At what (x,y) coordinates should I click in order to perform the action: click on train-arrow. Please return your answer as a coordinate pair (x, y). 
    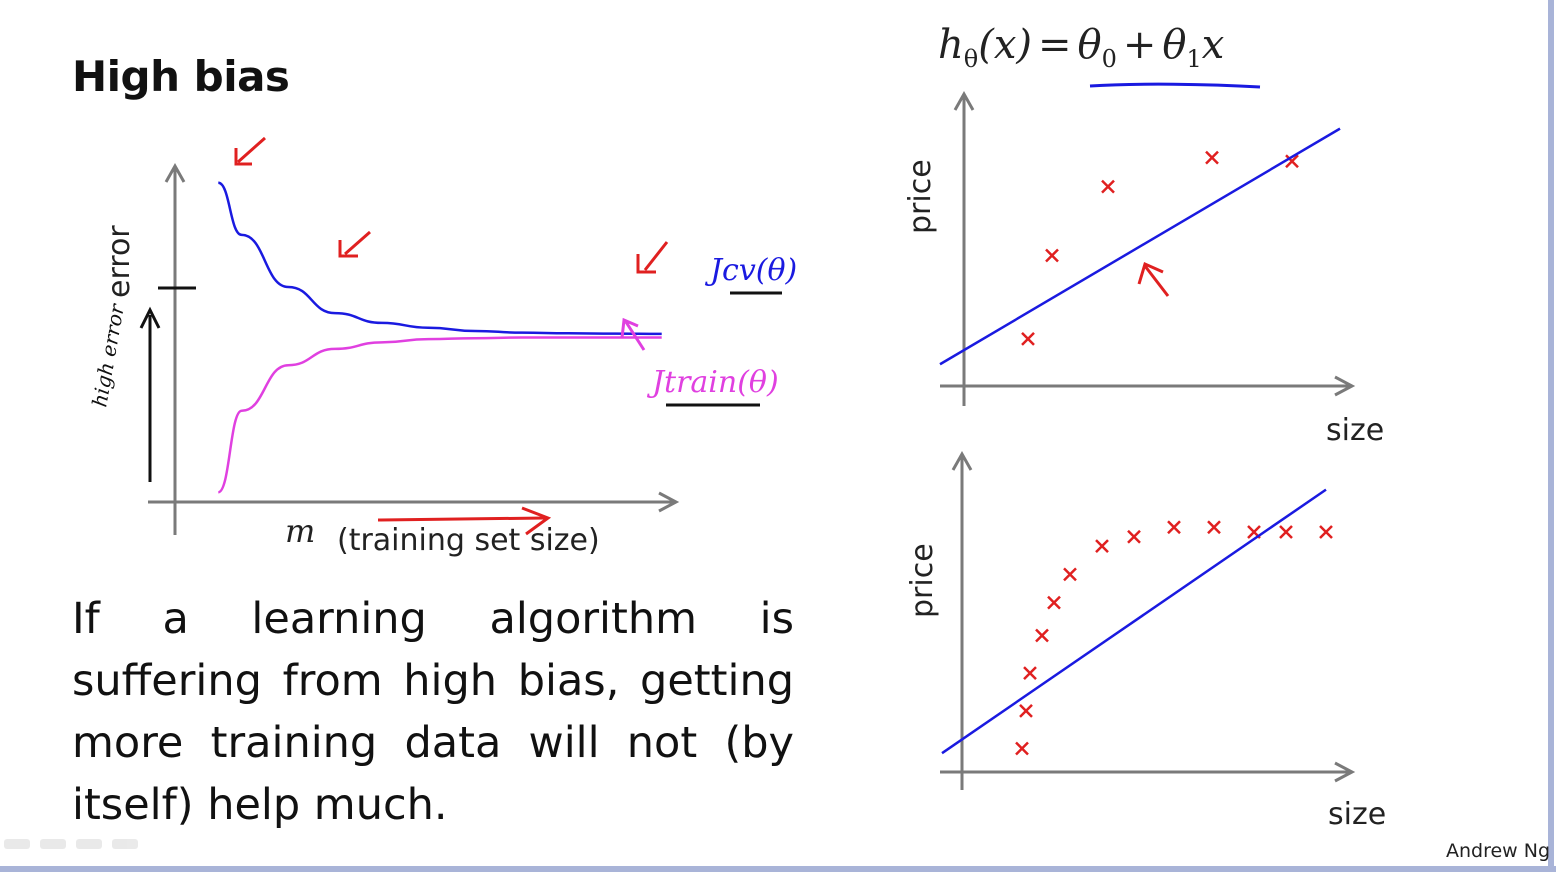
    Looking at the image, I should click on (633, 334).